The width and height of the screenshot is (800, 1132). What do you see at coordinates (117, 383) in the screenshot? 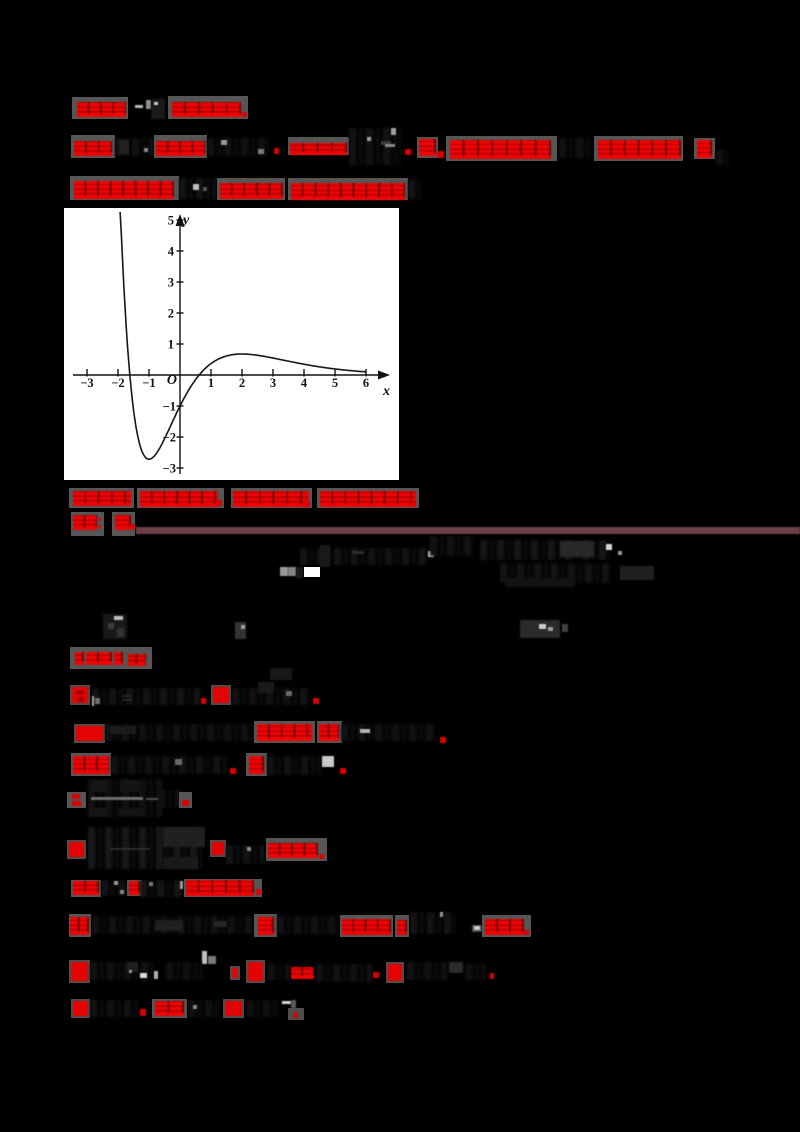
I see `svg-text: −2` at bounding box center [117, 383].